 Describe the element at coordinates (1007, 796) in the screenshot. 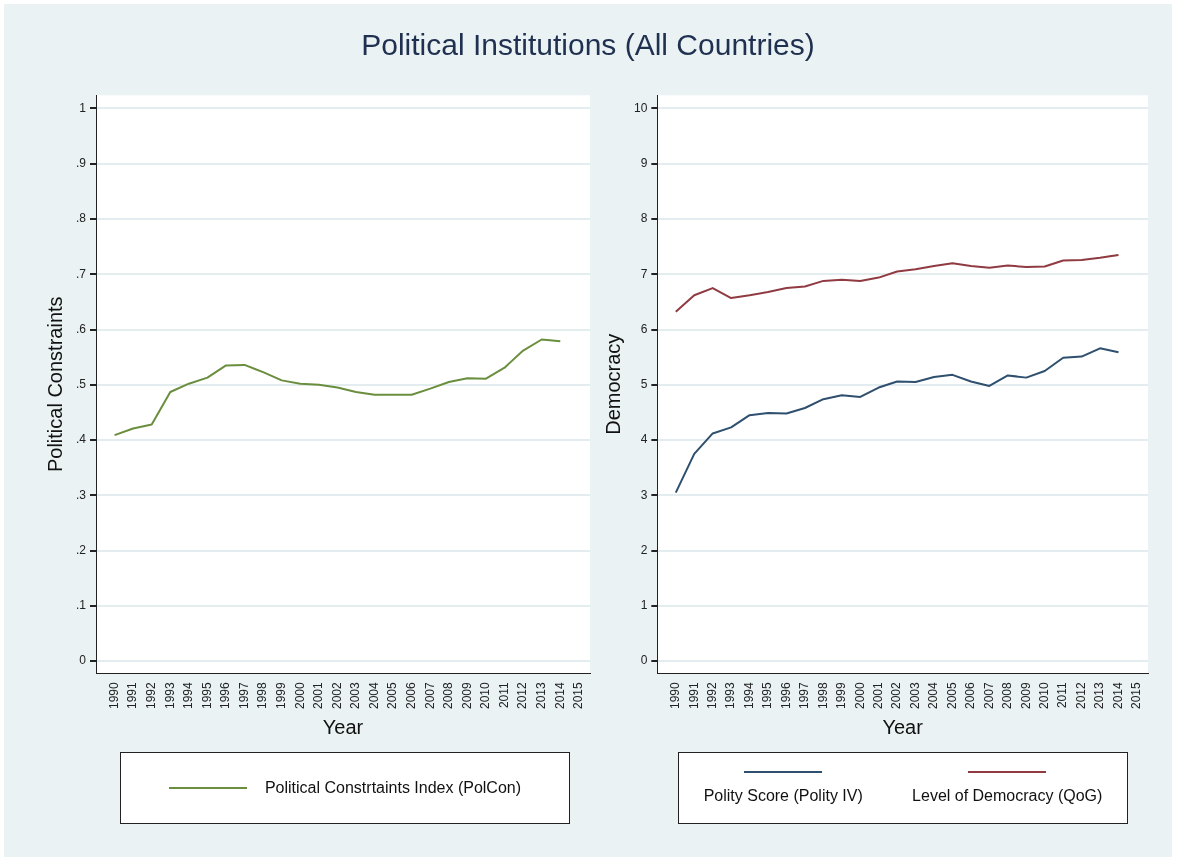

I see `legend-label: Level of Democracy (QoG)` at that location.